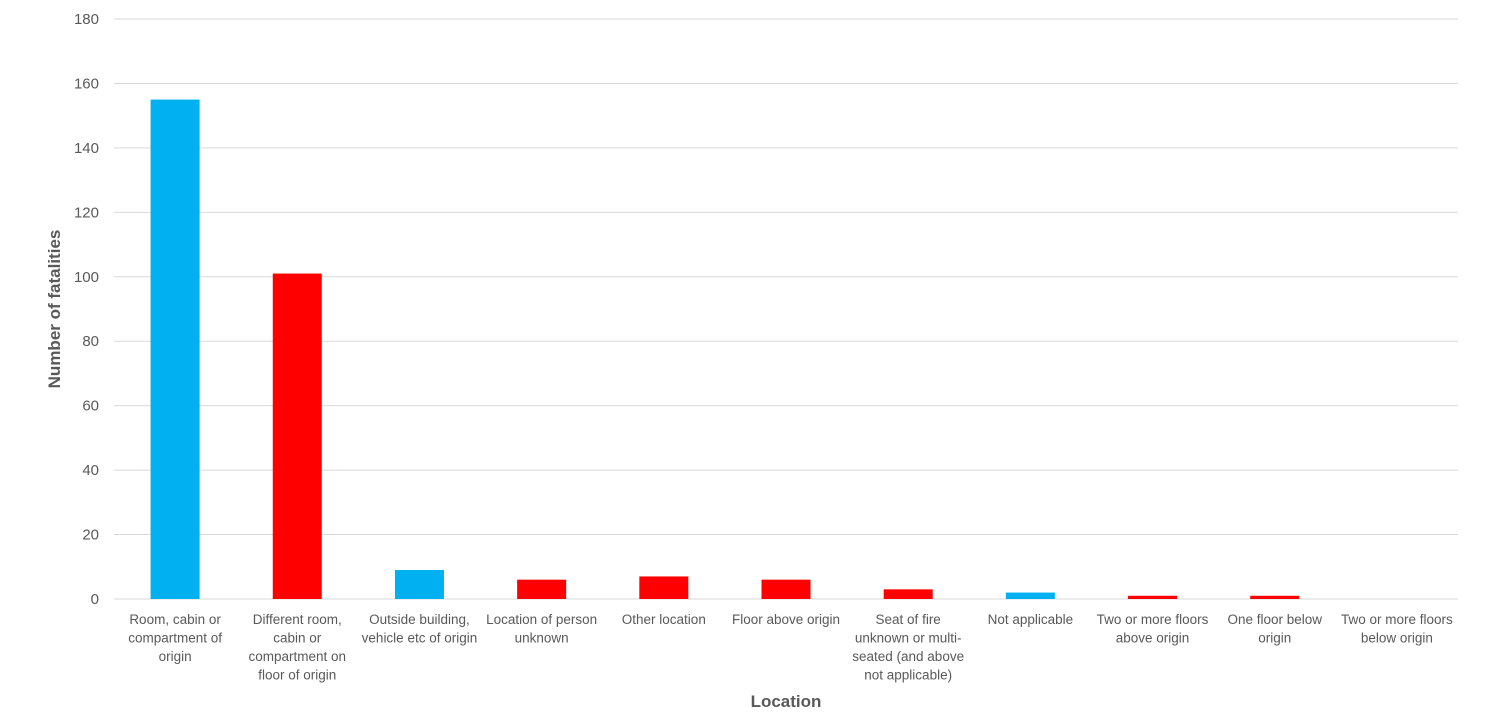  I want to click on x-category-label-line: Different room,, so click(297, 619).